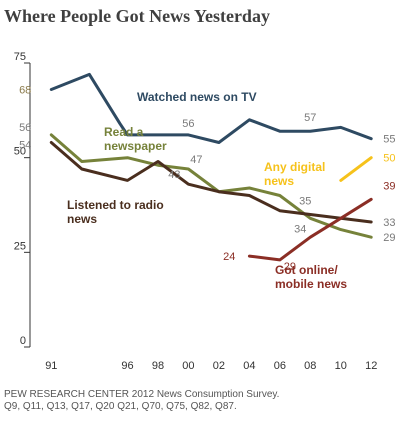 The width and height of the screenshot is (407, 423). What do you see at coordinates (341, 366) in the screenshot?
I see `x-tick-label: 10` at bounding box center [341, 366].